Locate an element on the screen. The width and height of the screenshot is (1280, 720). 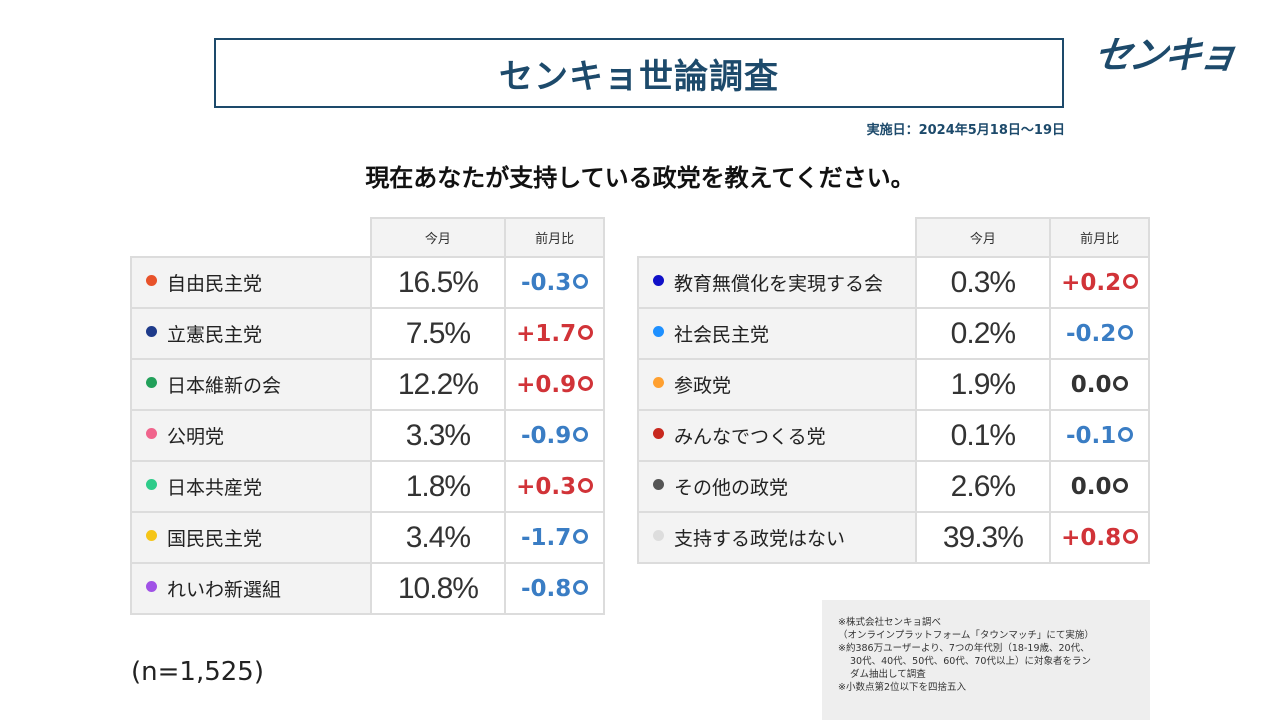
month-diff-value: +1.7 is located at coordinates (546, 333).